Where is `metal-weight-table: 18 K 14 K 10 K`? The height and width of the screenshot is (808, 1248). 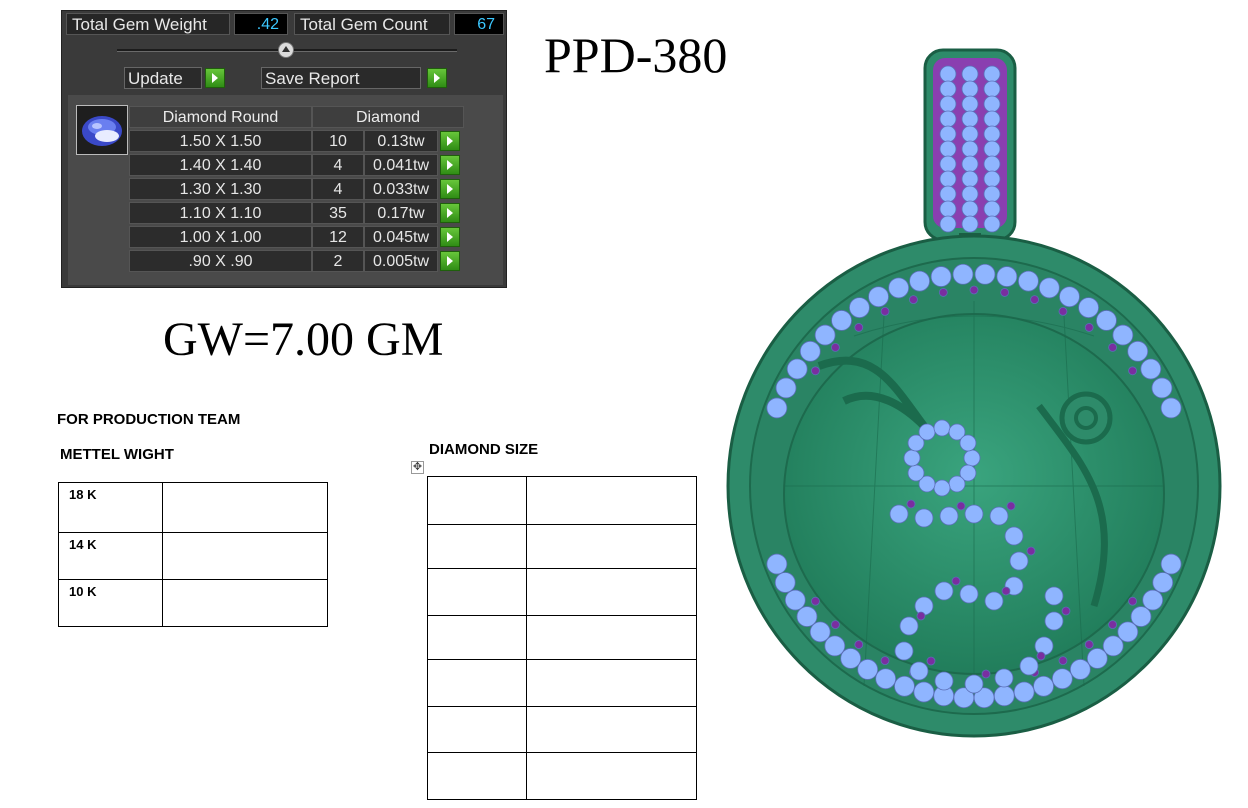 metal-weight-table: 18 K 14 K 10 K is located at coordinates (193, 554).